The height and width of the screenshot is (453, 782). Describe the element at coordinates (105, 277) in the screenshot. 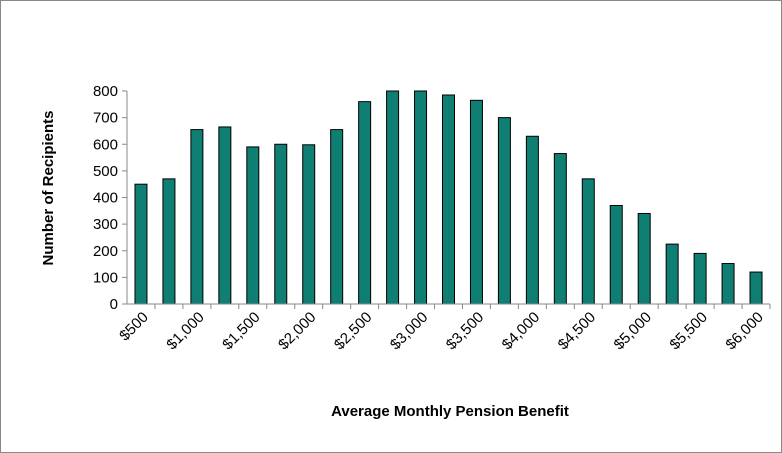

I see `y-tick-label: 100` at that location.